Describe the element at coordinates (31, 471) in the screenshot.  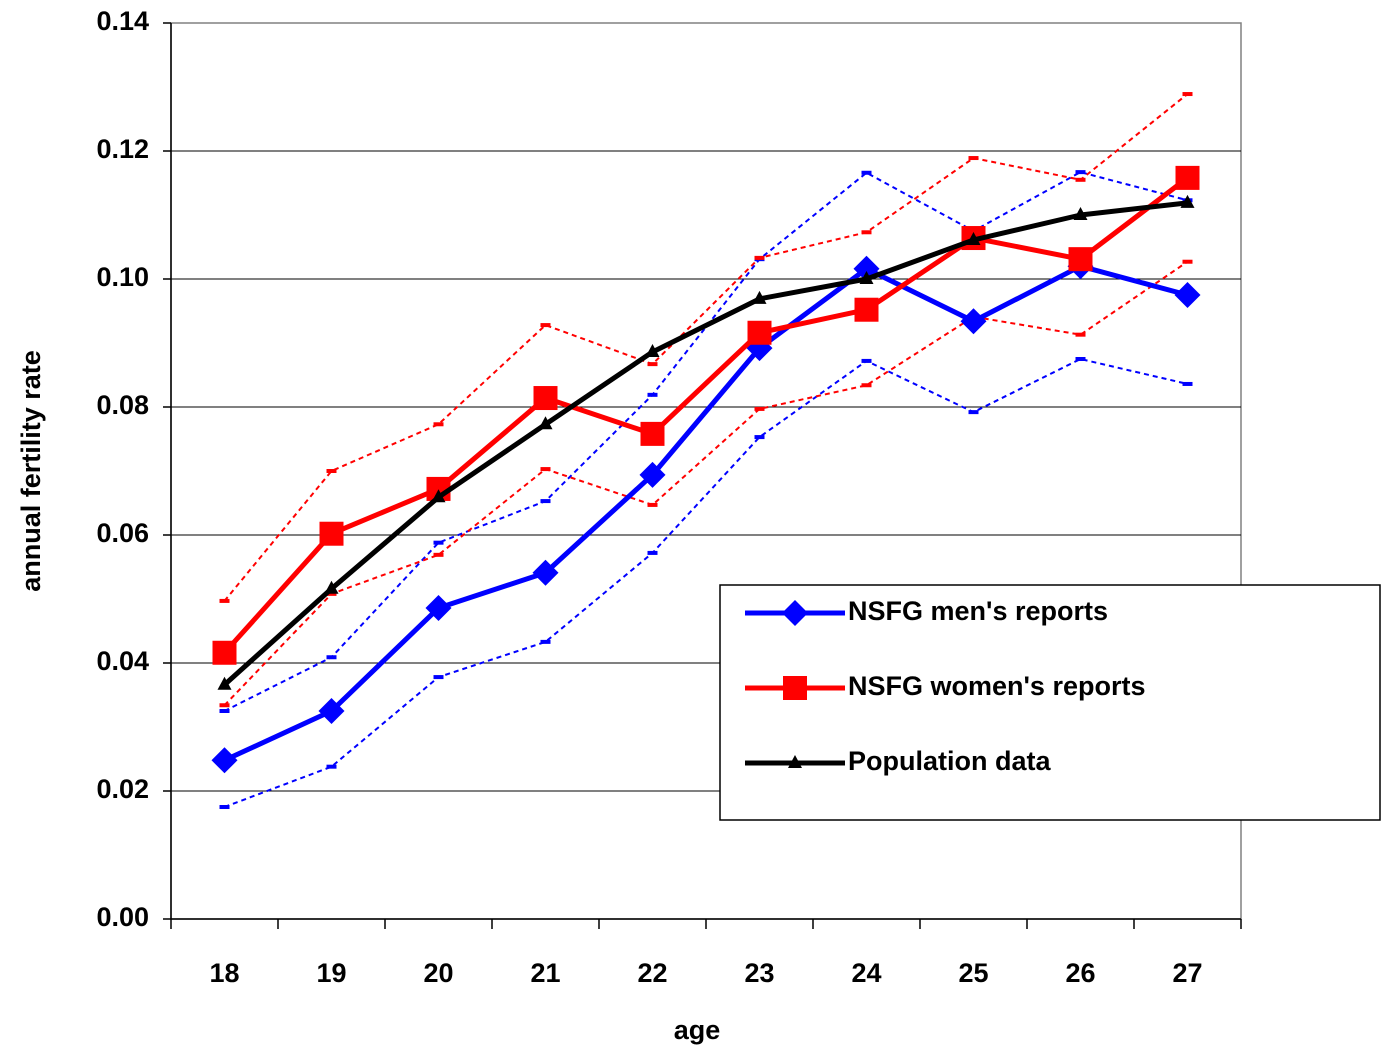
I see `y-axis-label: annual fertility rate` at that location.